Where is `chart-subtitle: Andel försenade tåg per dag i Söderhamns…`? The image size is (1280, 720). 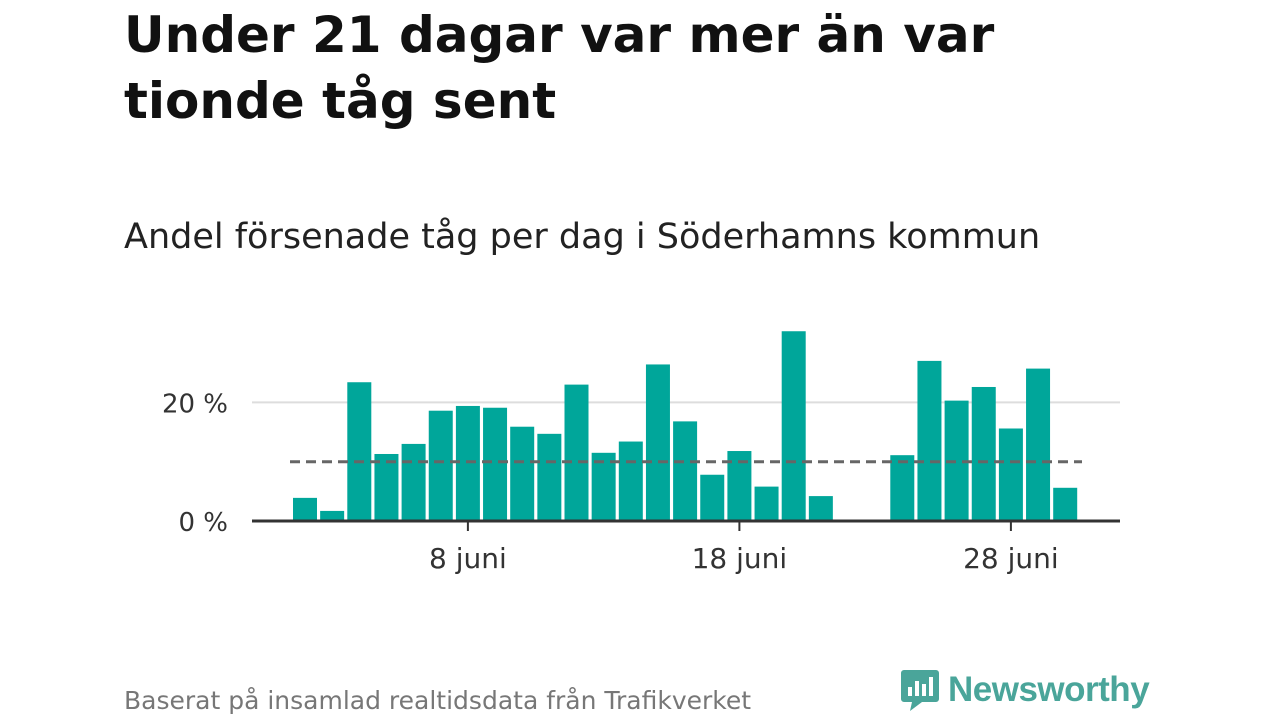
chart-subtitle: Andel försenade tåg per dag i Söderhamns… is located at coordinates (582, 237).